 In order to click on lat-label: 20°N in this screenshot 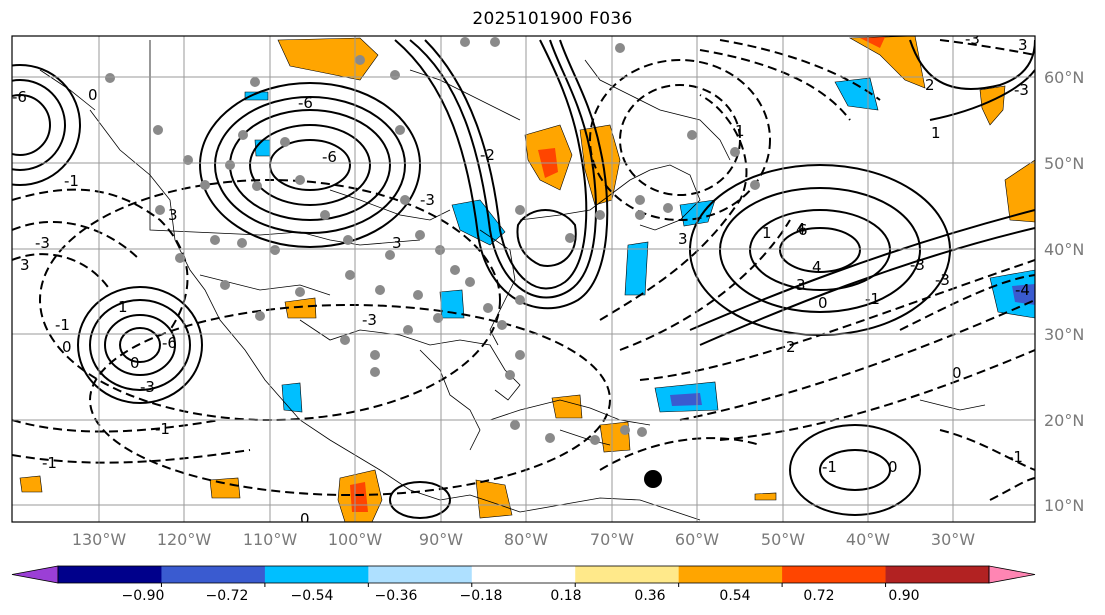, I will do `click(1064, 420)`.